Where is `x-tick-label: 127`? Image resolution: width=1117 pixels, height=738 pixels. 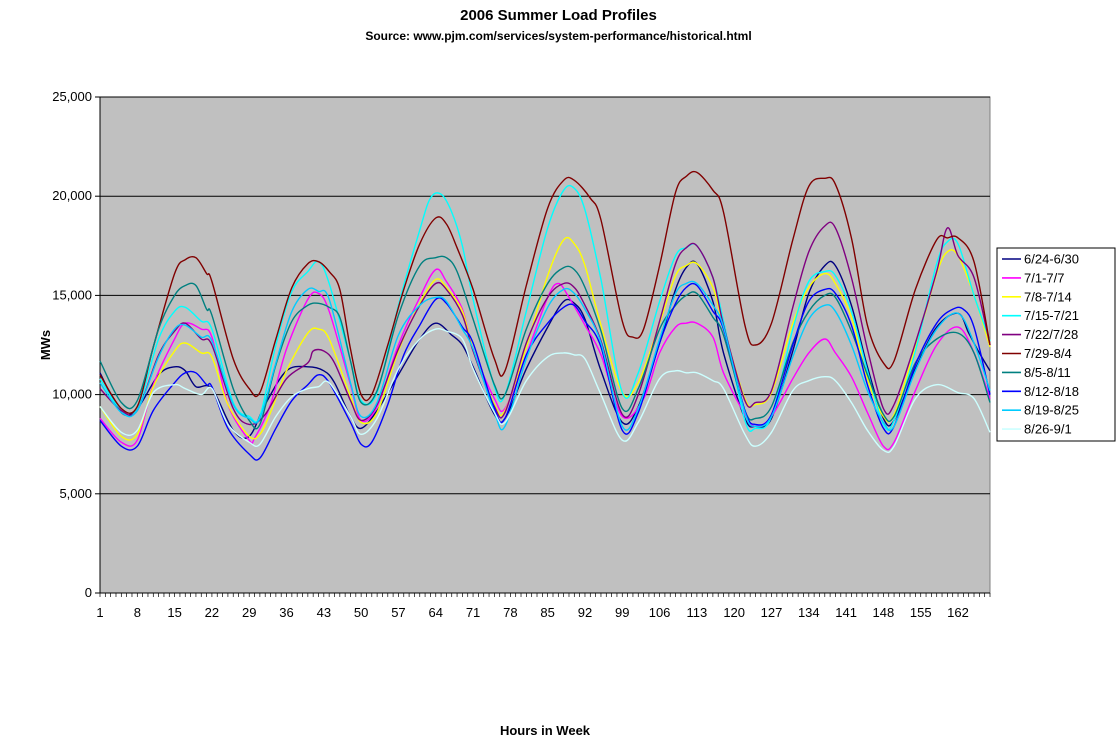 x-tick-label: 127 is located at coordinates (772, 612).